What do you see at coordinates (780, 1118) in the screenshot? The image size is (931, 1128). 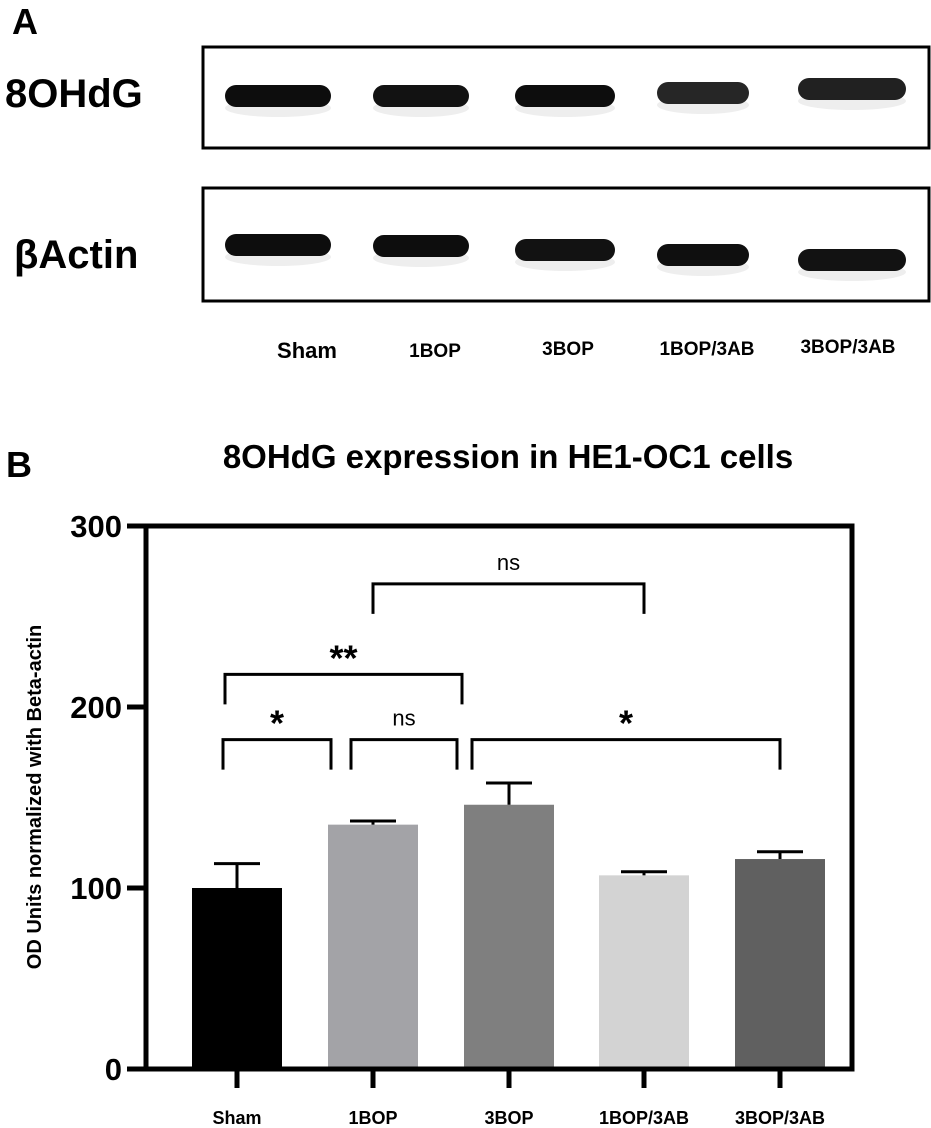 I see `x-tick-label: 3BOP/3AB` at bounding box center [780, 1118].